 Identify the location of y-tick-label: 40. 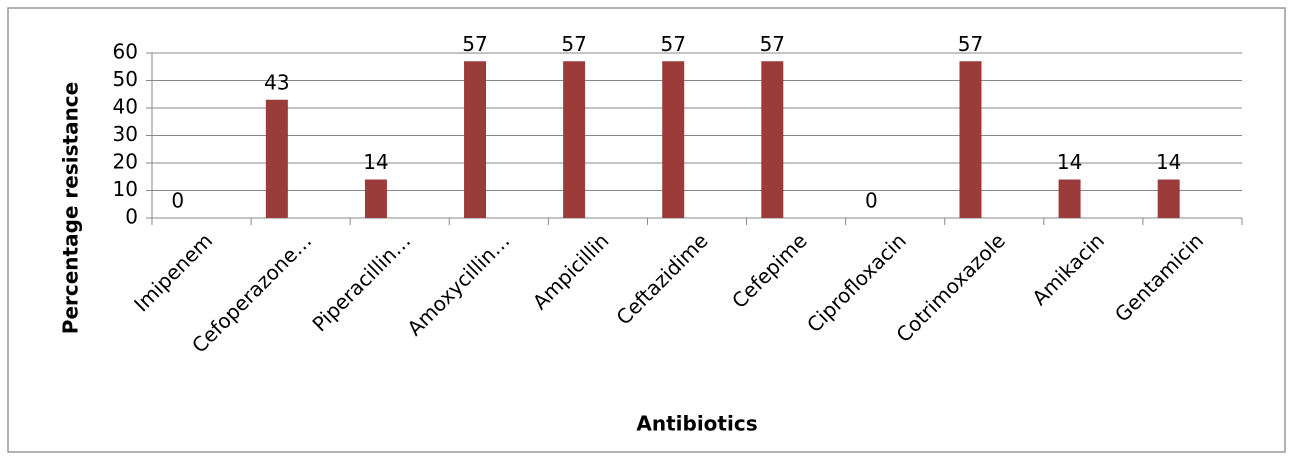
(125, 107).